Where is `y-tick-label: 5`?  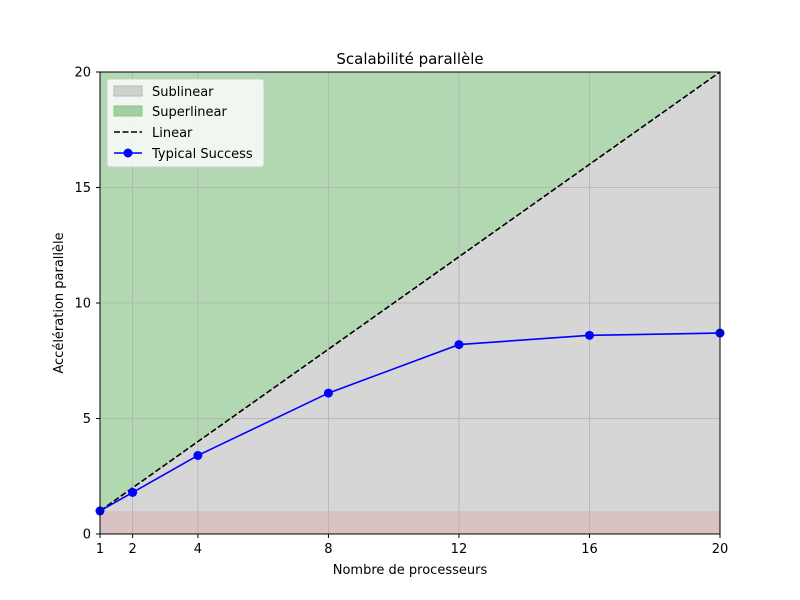 y-tick-label: 5 is located at coordinates (87, 419).